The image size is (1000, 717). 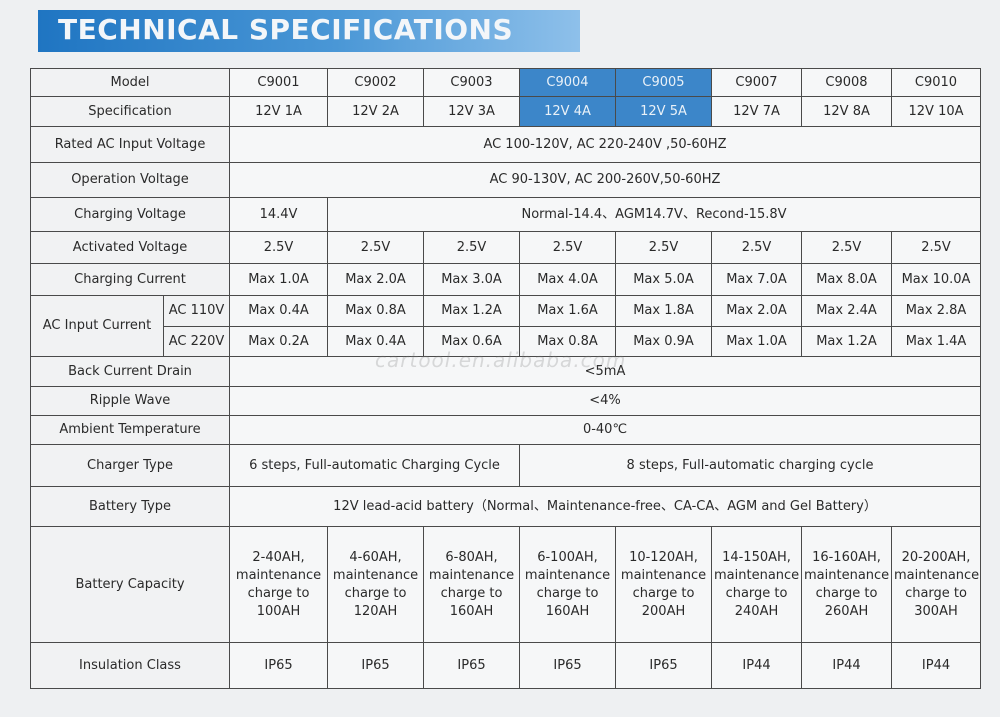 I want to click on capacity-range: 2-40AH,, so click(x=278, y=557).